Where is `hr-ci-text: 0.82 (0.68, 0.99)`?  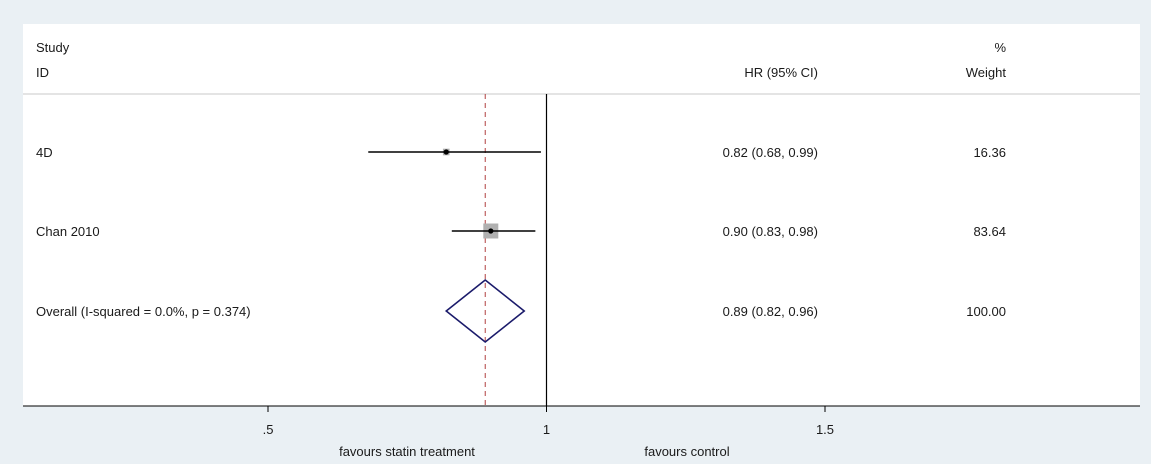
hr-ci-text: 0.82 (0.68, 0.99) is located at coordinates (770, 152).